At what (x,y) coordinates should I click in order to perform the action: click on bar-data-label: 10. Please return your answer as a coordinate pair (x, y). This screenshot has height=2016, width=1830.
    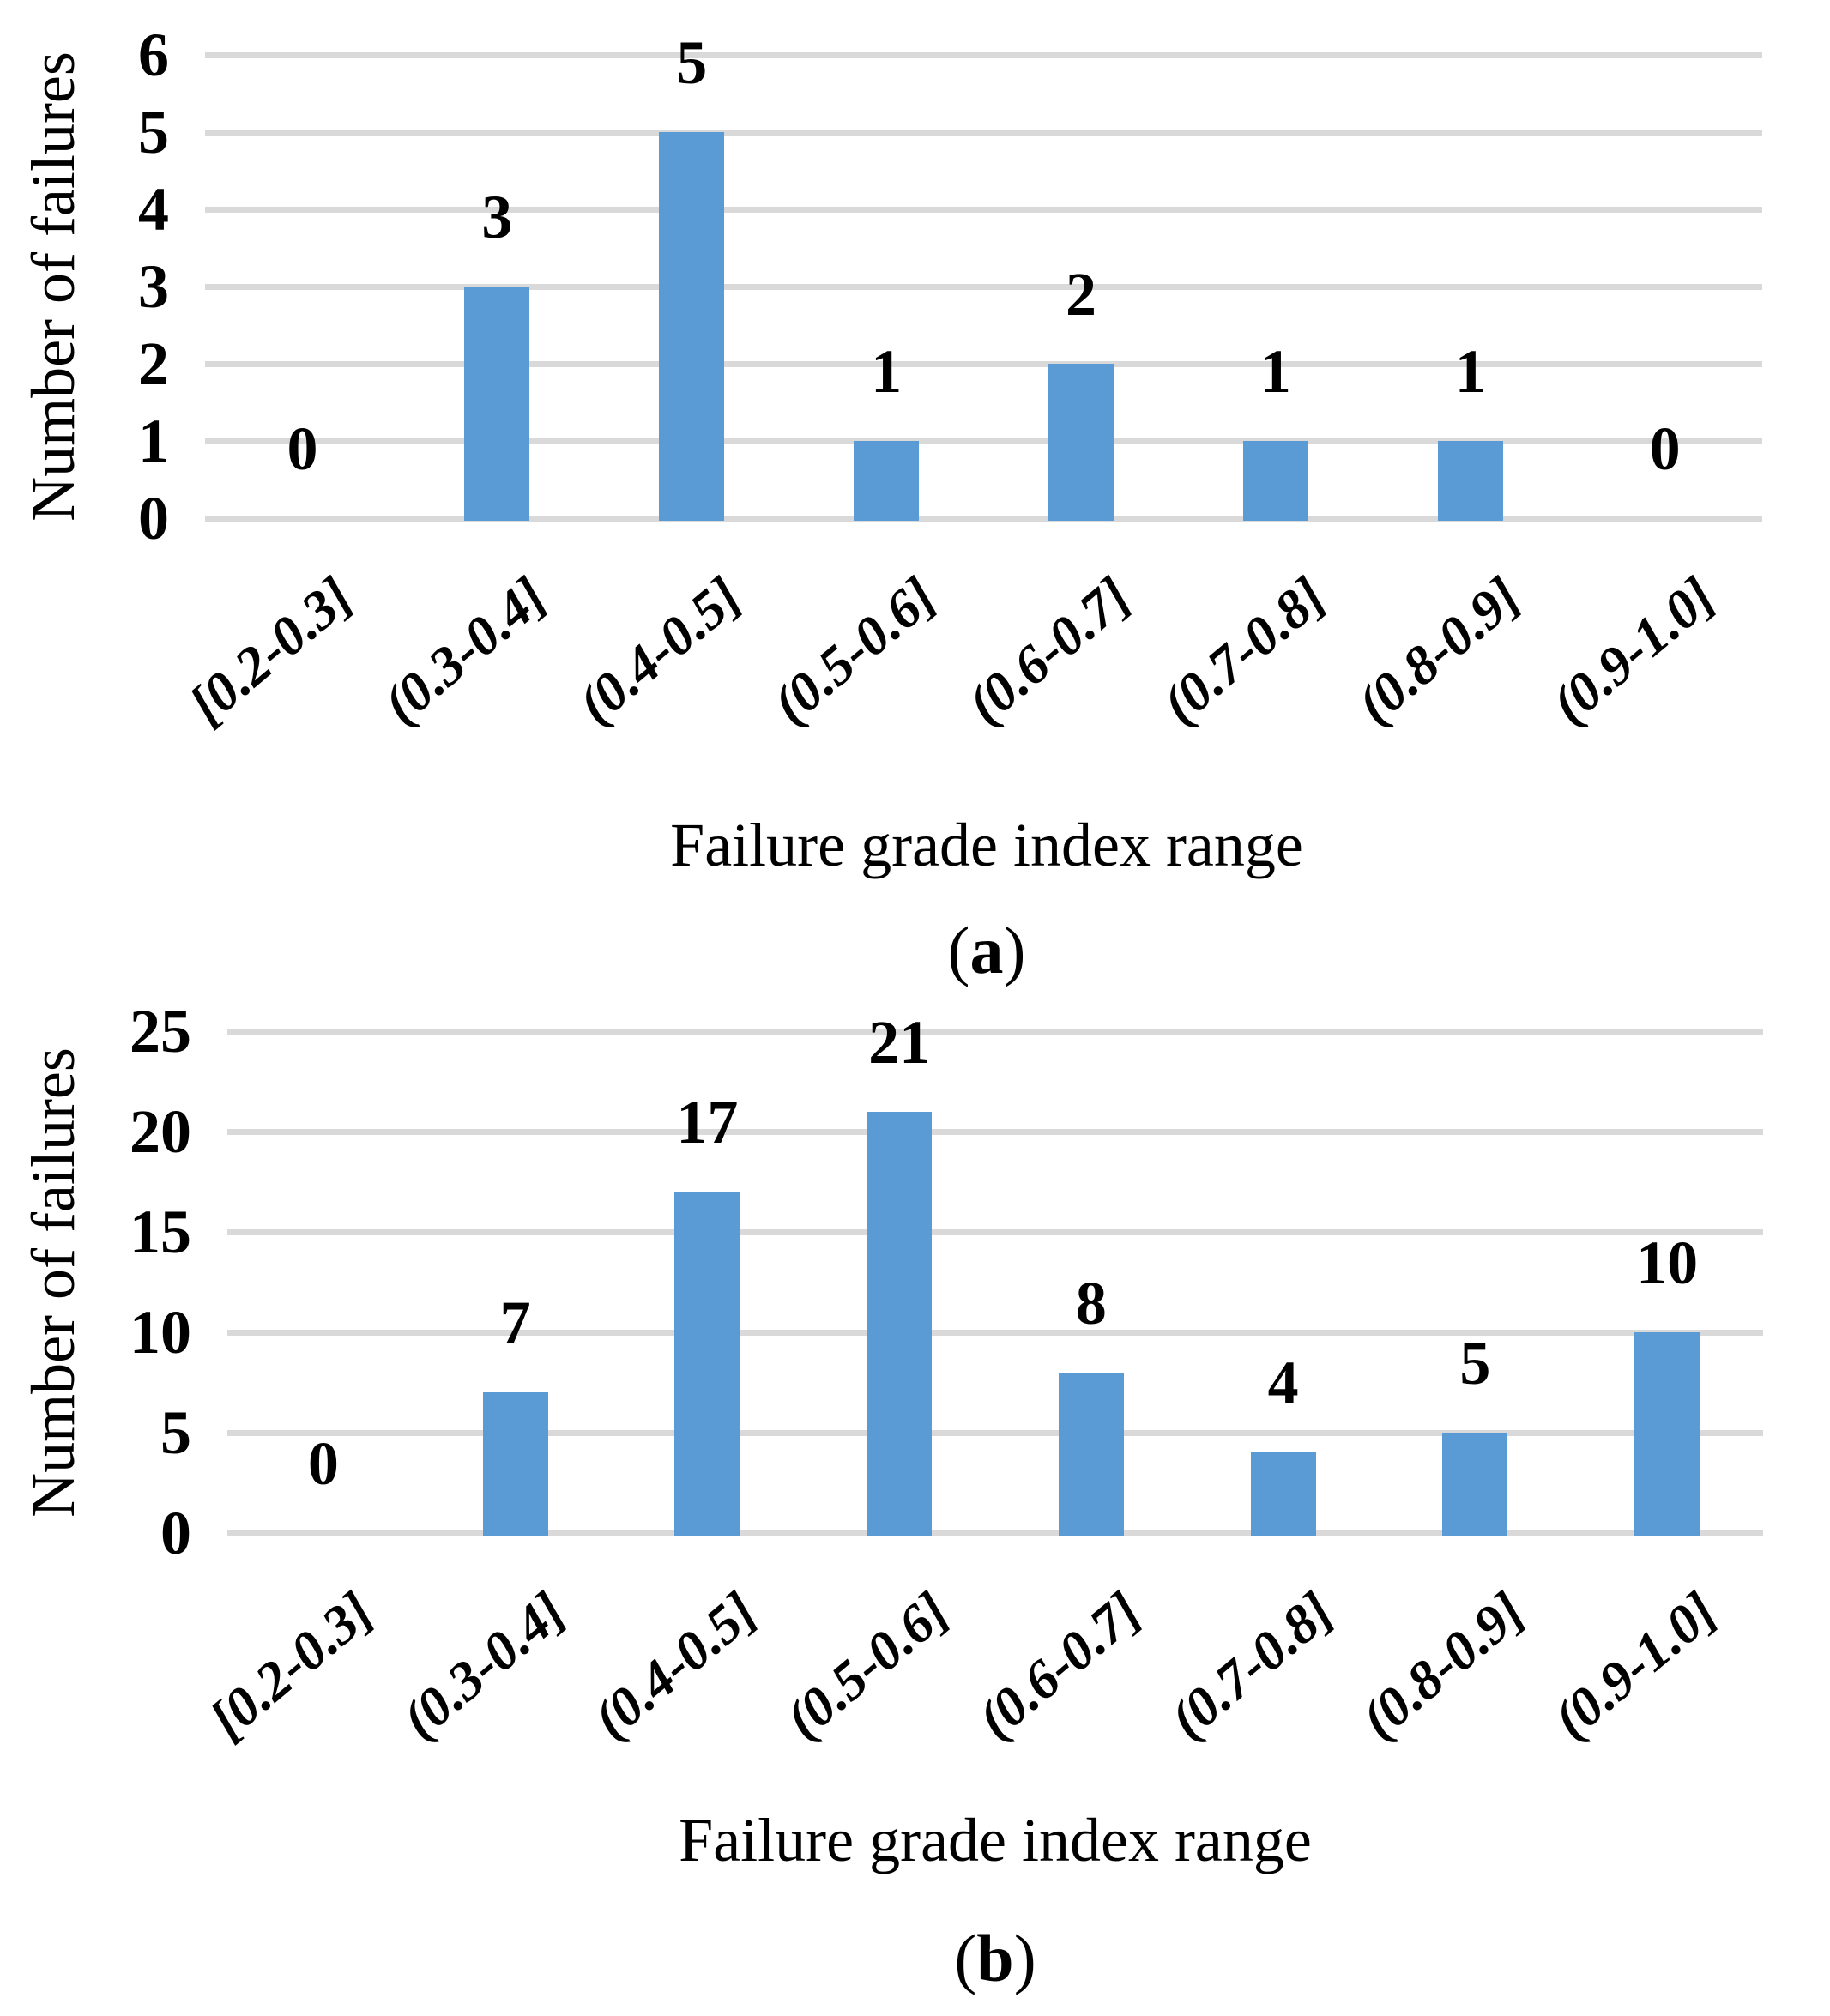
    Looking at the image, I should click on (1667, 1263).